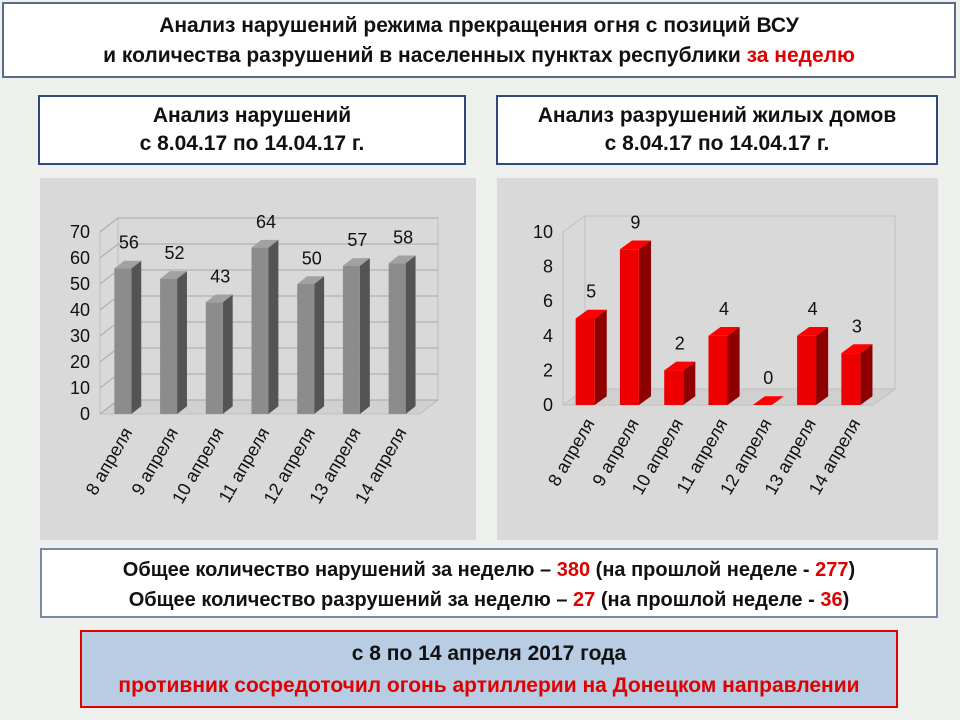  Describe the element at coordinates (548, 405) in the screenshot. I see `y-tick-label: 0` at that location.